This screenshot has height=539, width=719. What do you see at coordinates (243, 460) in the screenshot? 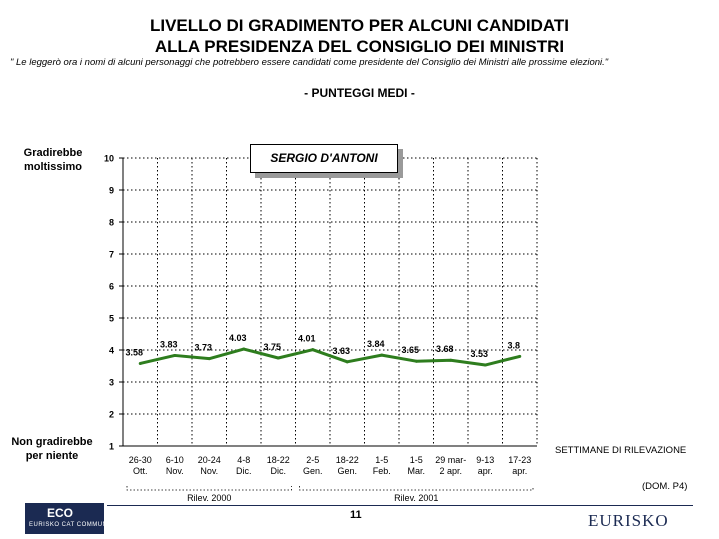
I see `x-tick-label: 4-8` at bounding box center [243, 460].